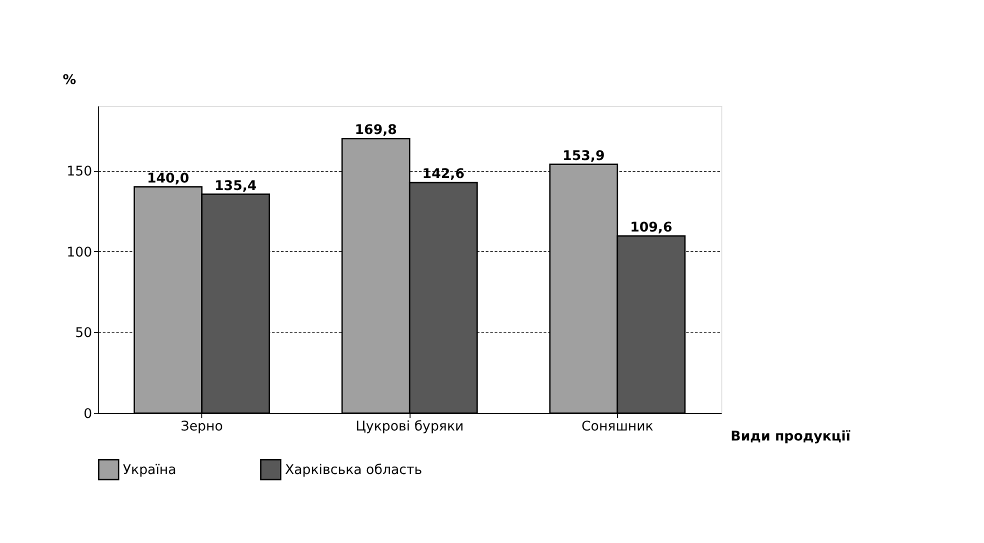  Describe the element at coordinates (443, 174) in the screenshot. I see `data-label: 142,6` at that location.